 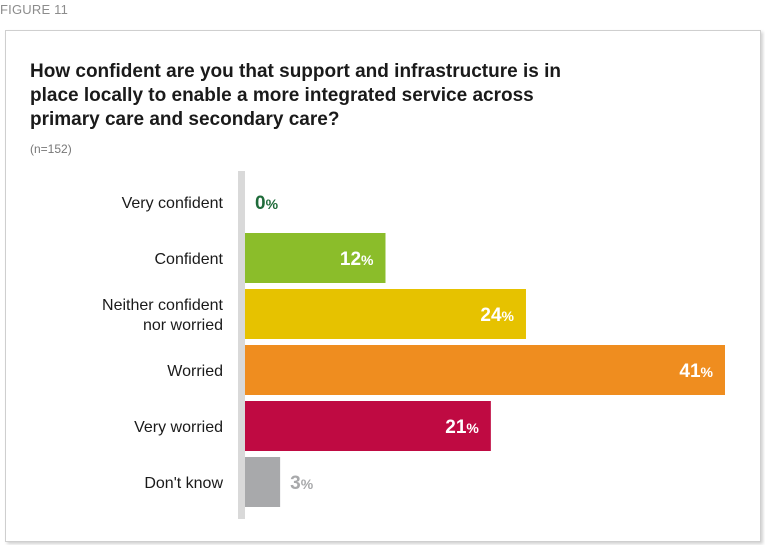 What do you see at coordinates (183, 483) in the screenshot?
I see `category-label: Don't know` at bounding box center [183, 483].